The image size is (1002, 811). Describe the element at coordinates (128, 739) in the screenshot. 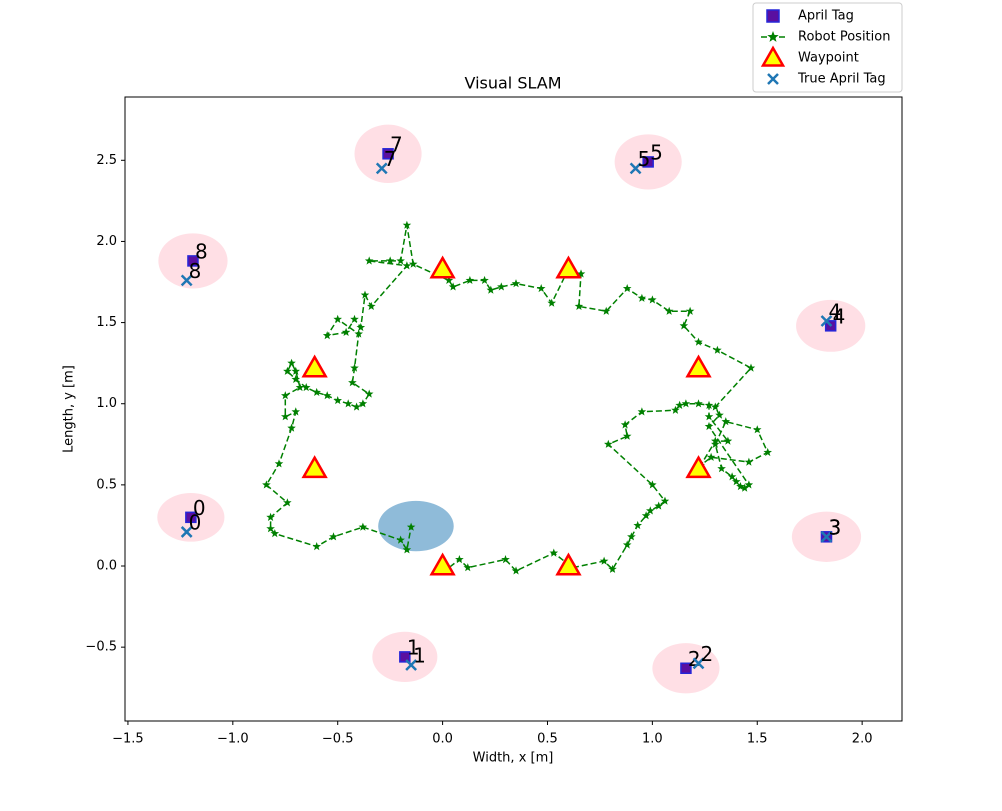

I see `x-tick-label: −1.5` at that location.